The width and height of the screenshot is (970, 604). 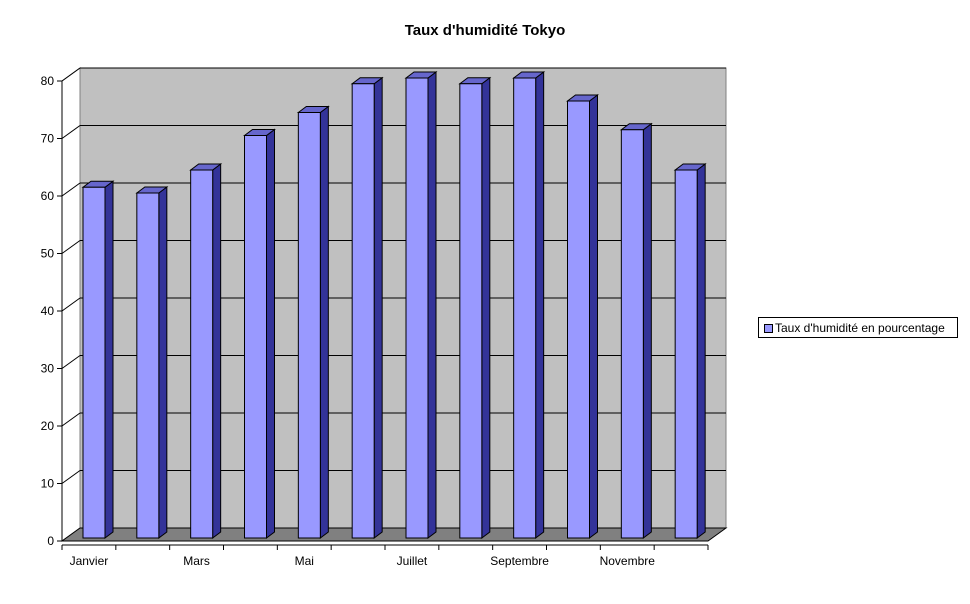 What do you see at coordinates (519, 561) in the screenshot?
I see `x-tick-label: Septembre` at bounding box center [519, 561].